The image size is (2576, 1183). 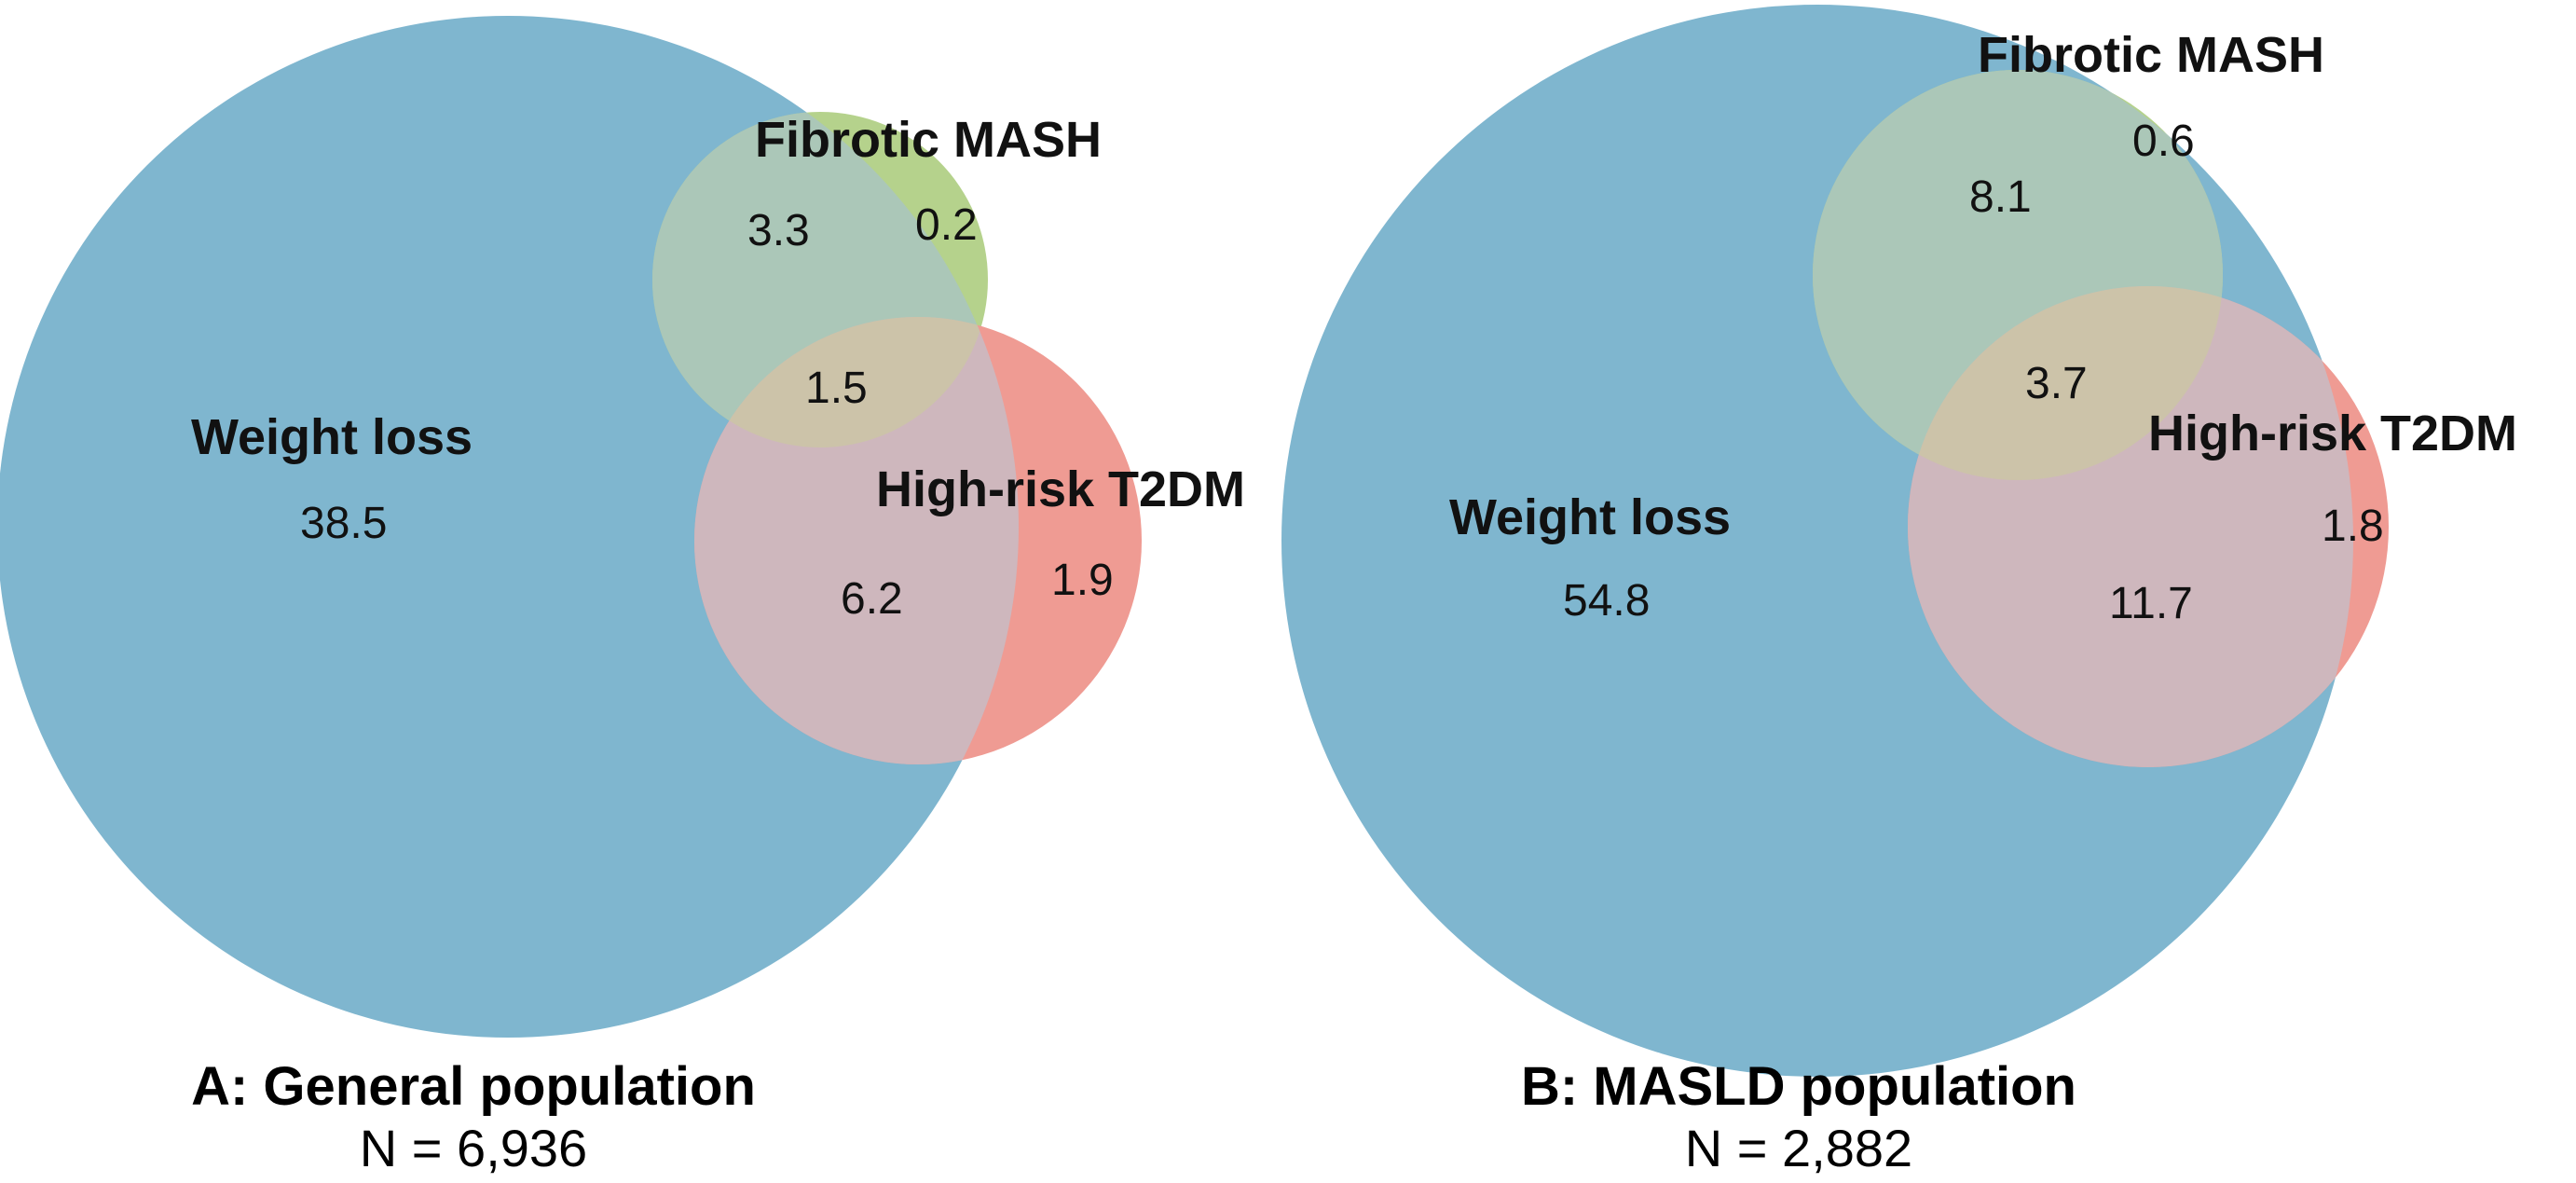 What do you see at coordinates (2151, 603) in the screenshot?
I see `weight-loss-t2dm-value: 11.7` at bounding box center [2151, 603].